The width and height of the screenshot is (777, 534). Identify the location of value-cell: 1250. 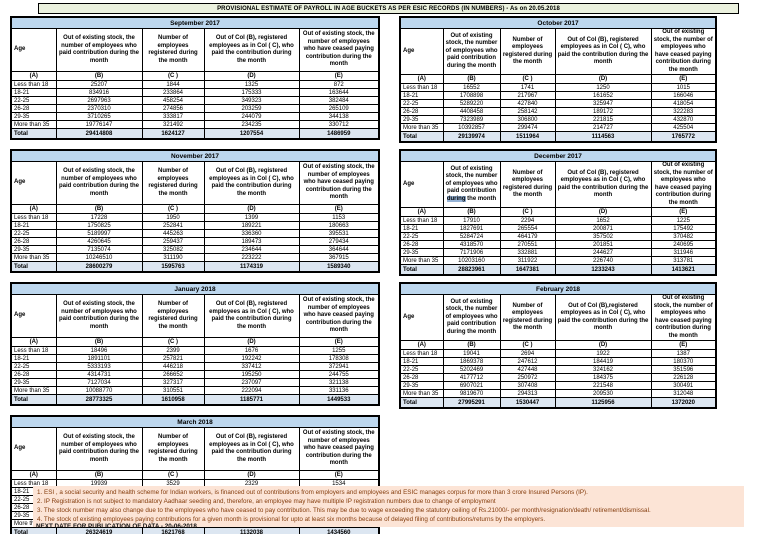
(603, 87).